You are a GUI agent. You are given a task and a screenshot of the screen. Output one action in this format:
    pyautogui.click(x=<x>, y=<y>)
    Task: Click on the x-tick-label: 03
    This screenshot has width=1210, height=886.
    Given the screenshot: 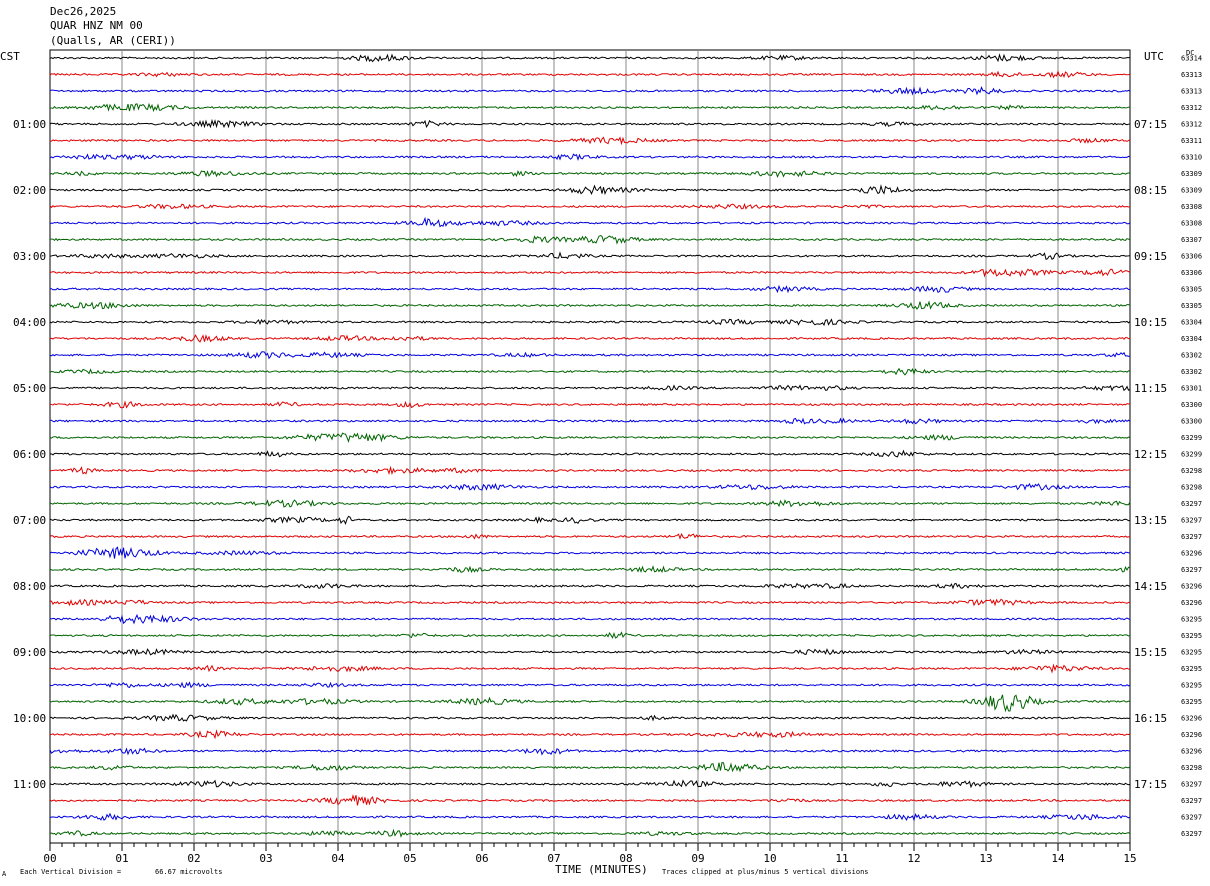 What is the action you would take?
    pyautogui.click(x=265, y=858)
    